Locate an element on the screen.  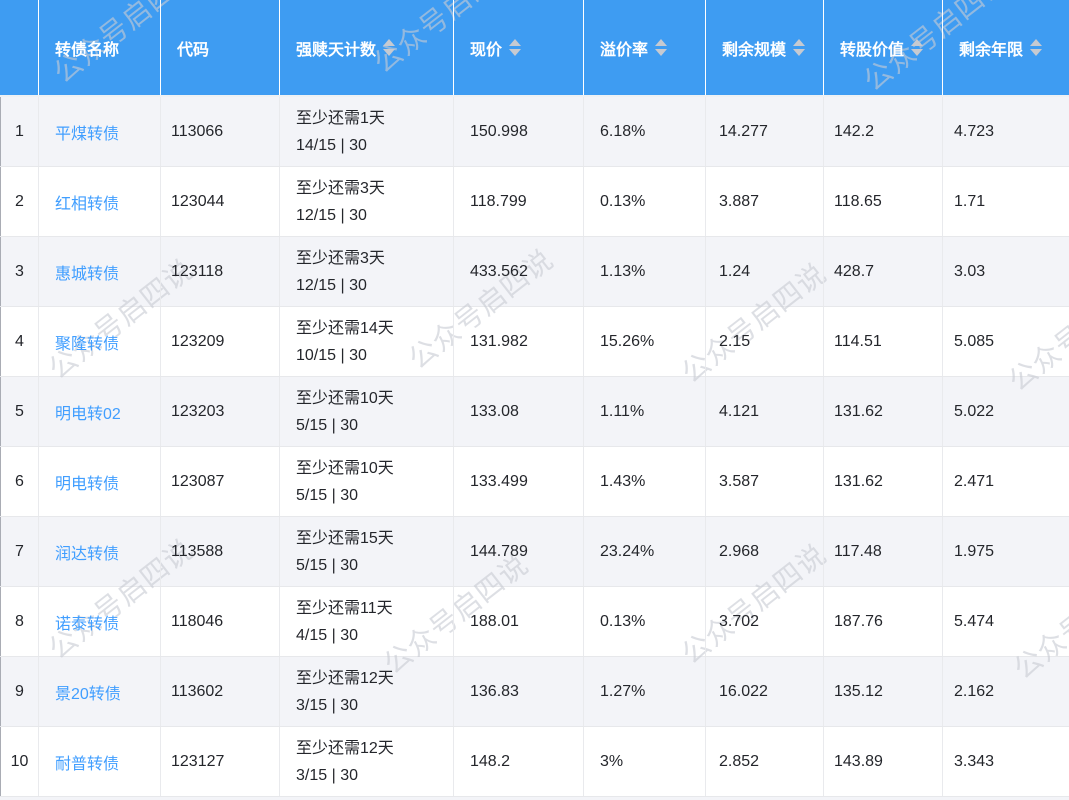
remaining-size-cell: 3.887 is located at coordinates (764, 201).